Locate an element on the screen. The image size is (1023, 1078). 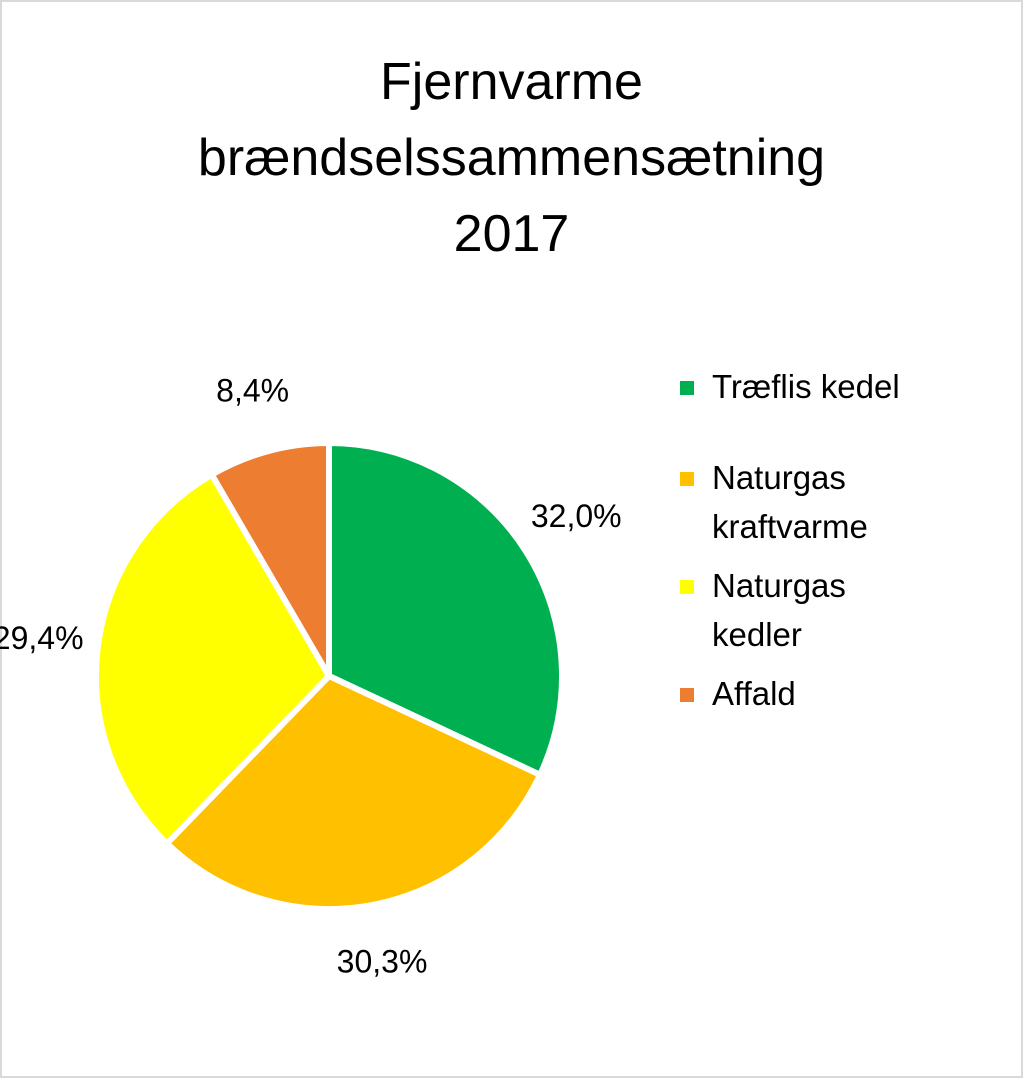
pie-slice-affald is located at coordinates (270, 559).